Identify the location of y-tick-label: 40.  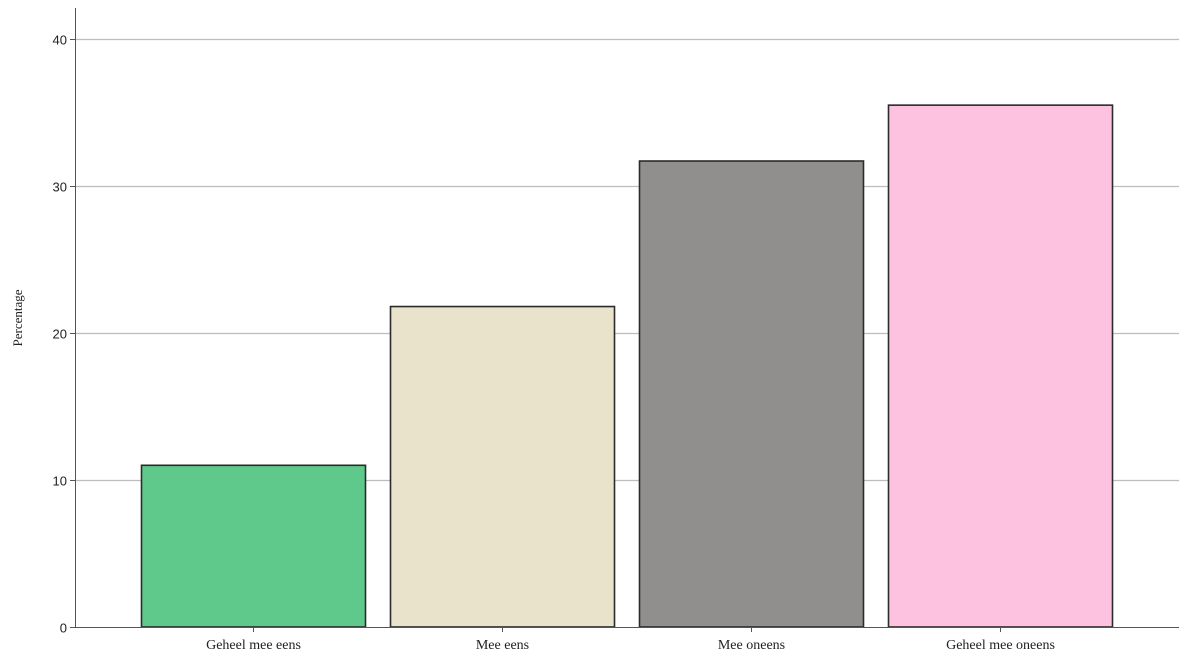
(60, 40).